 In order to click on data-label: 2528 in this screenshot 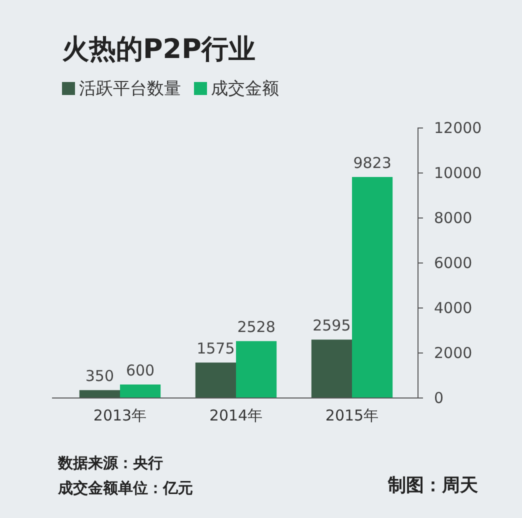, I will do `click(256, 327)`.